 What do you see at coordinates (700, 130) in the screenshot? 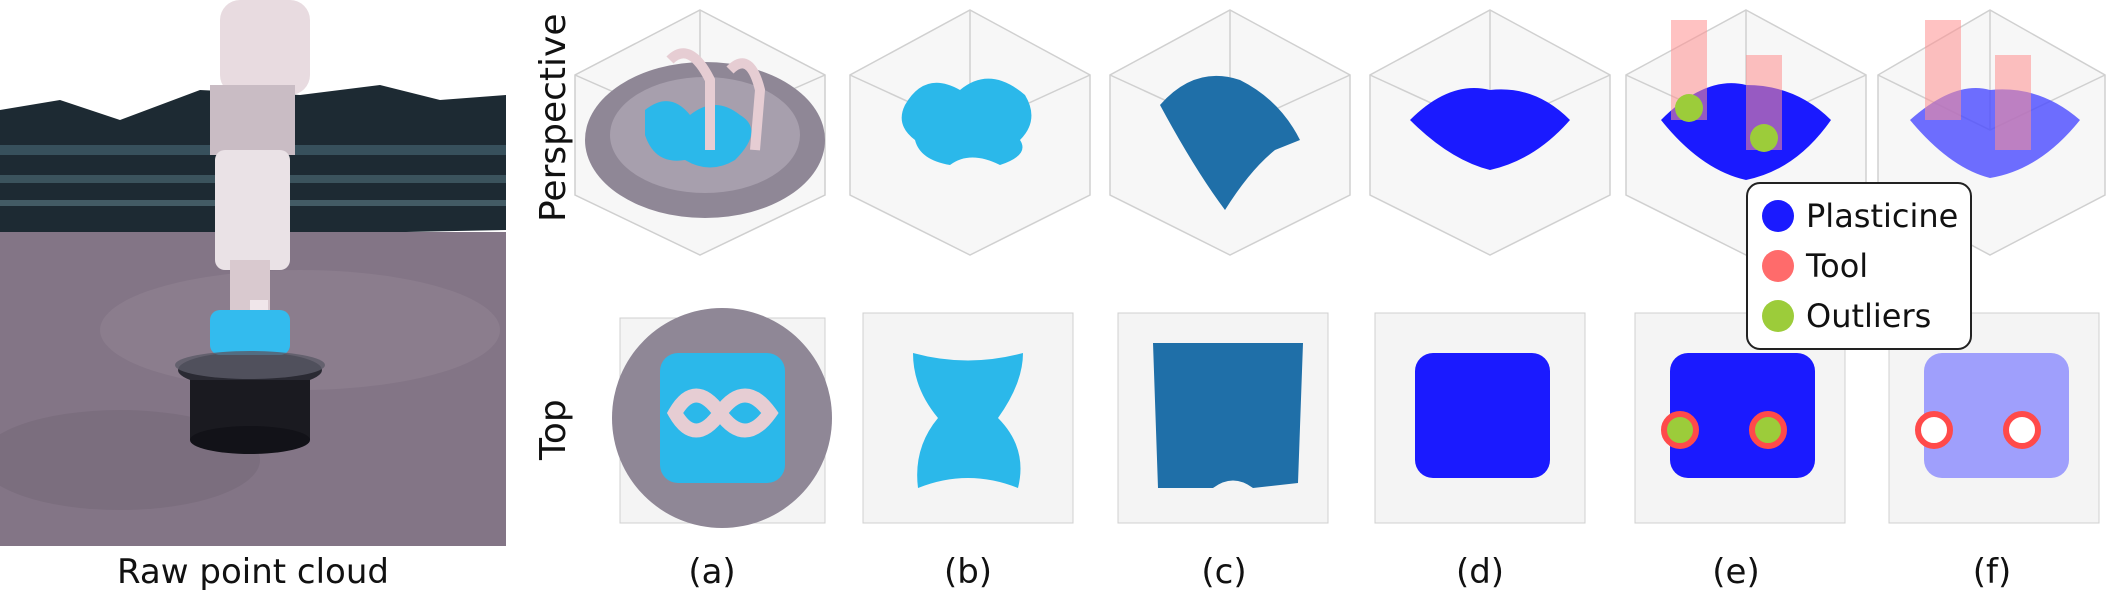
I see `panel-a-perspective` at bounding box center [700, 130].